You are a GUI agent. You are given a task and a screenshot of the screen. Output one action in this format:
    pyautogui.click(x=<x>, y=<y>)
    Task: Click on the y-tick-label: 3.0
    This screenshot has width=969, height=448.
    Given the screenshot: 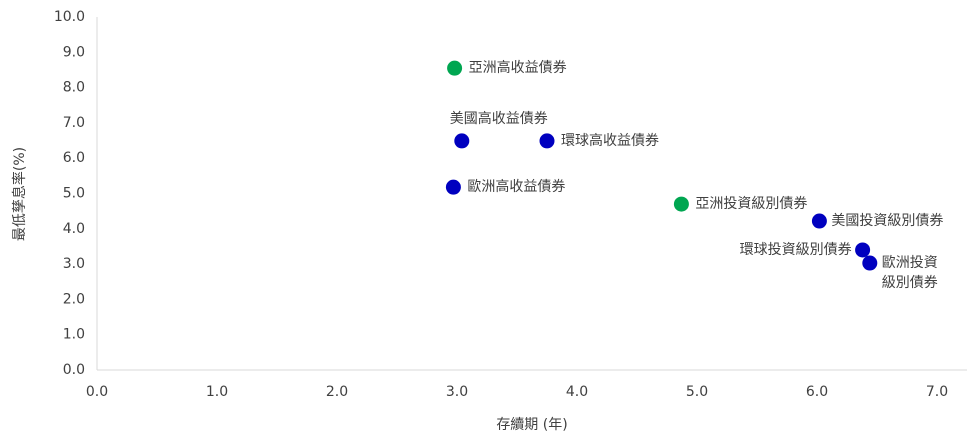 What is the action you would take?
    pyautogui.click(x=74, y=264)
    